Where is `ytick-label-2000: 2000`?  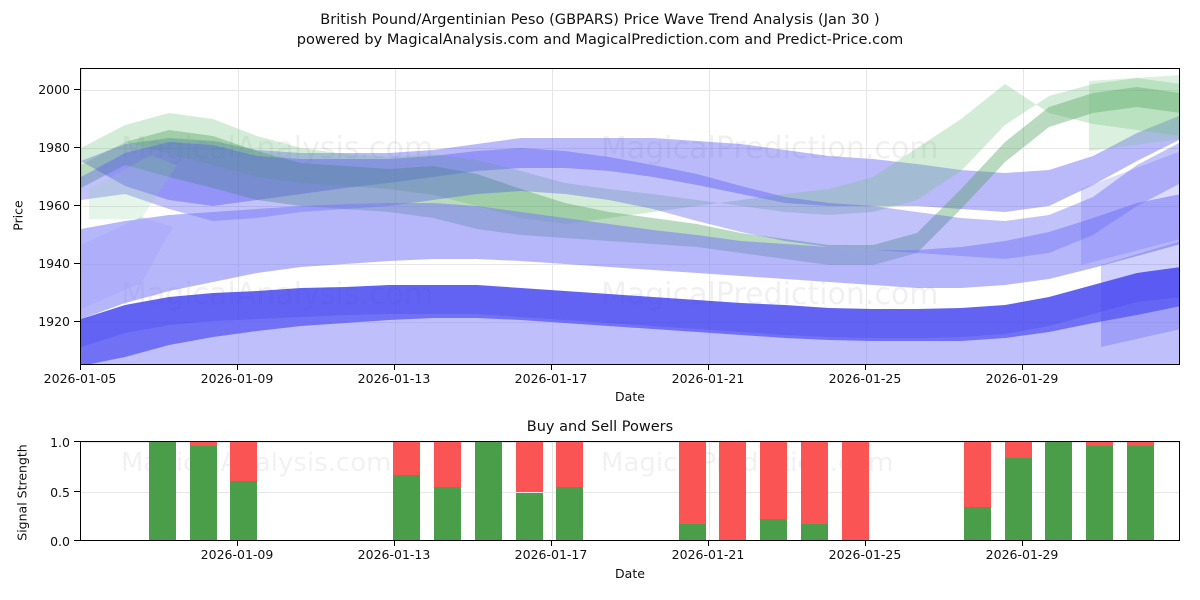
ytick-label-2000: 2000 is located at coordinates (54, 89).